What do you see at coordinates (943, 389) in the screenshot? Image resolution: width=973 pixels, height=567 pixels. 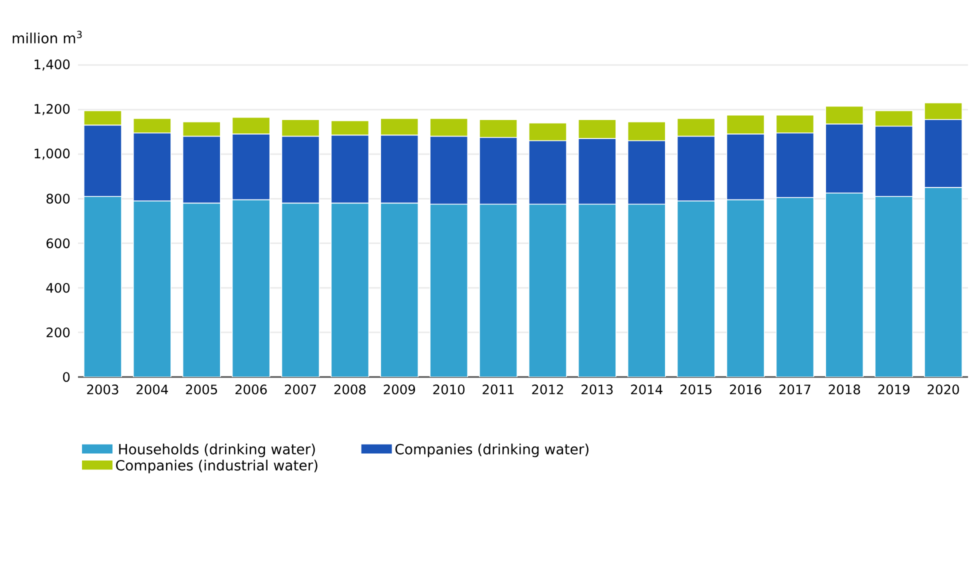 I see `x-tick-label: 2020` at bounding box center [943, 389].